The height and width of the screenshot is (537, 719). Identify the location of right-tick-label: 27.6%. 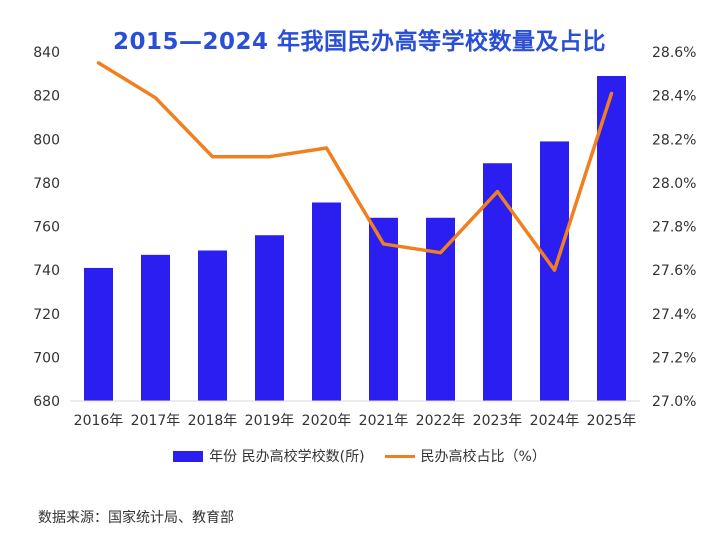
(674, 271).